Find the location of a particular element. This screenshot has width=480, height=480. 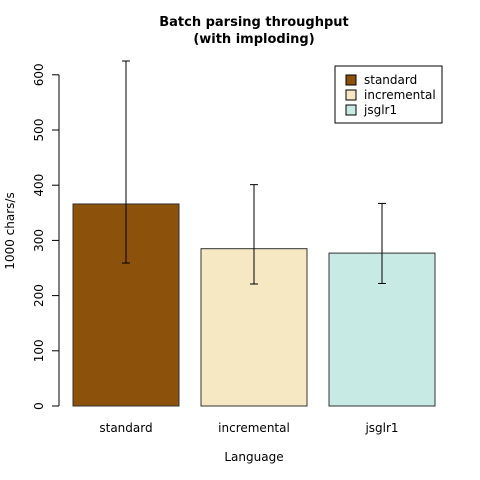

y-tick-label: 200 is located at coordinates (39, 295).